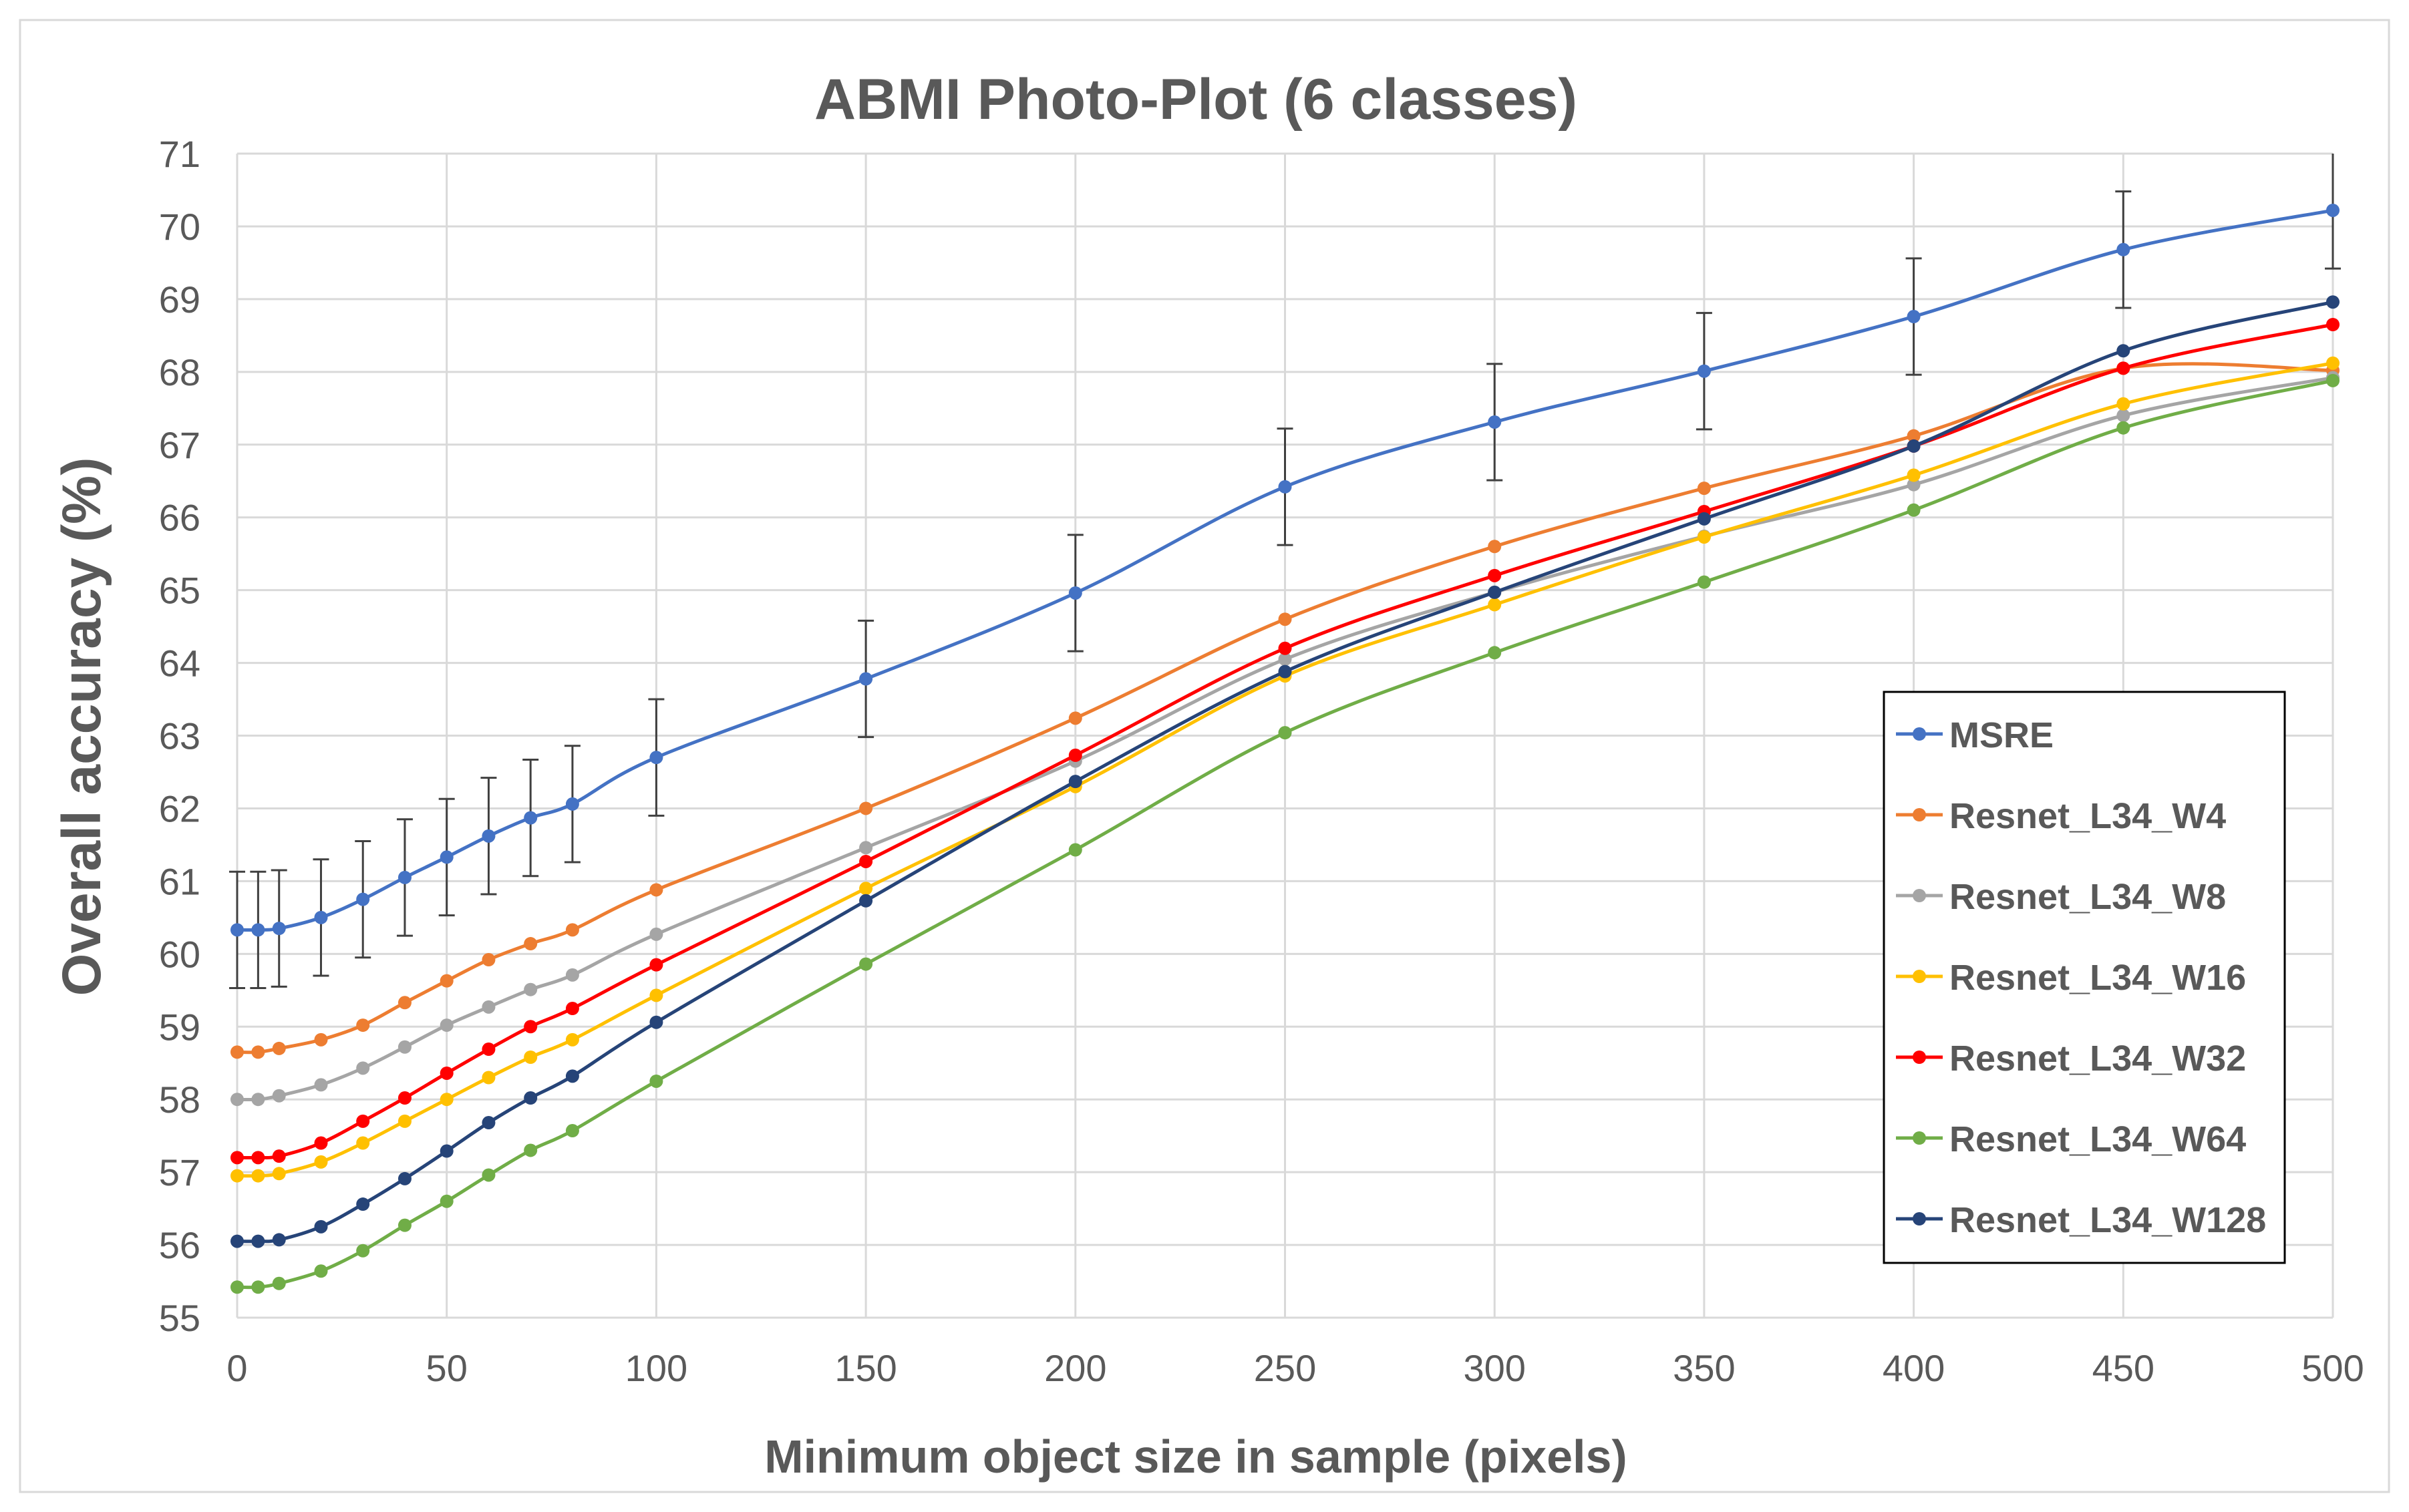 The height and width of the screenshot is (1512, 2409). I want to click on y-tick-label: 58, so click(179, 1100).